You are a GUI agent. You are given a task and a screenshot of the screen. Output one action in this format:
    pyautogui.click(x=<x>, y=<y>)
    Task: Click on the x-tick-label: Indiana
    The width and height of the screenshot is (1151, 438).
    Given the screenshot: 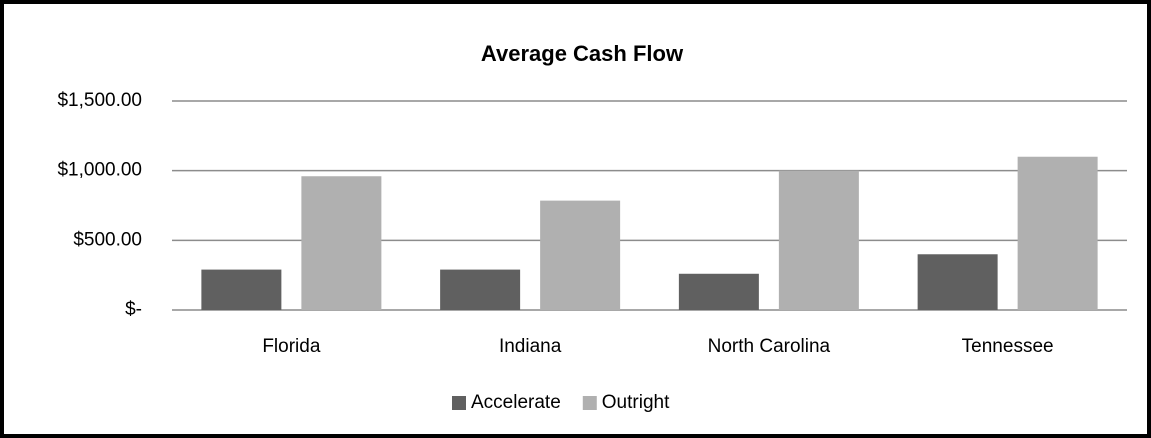 What is the action you would take?
    pyautogui.click(x=530, y=346)
    